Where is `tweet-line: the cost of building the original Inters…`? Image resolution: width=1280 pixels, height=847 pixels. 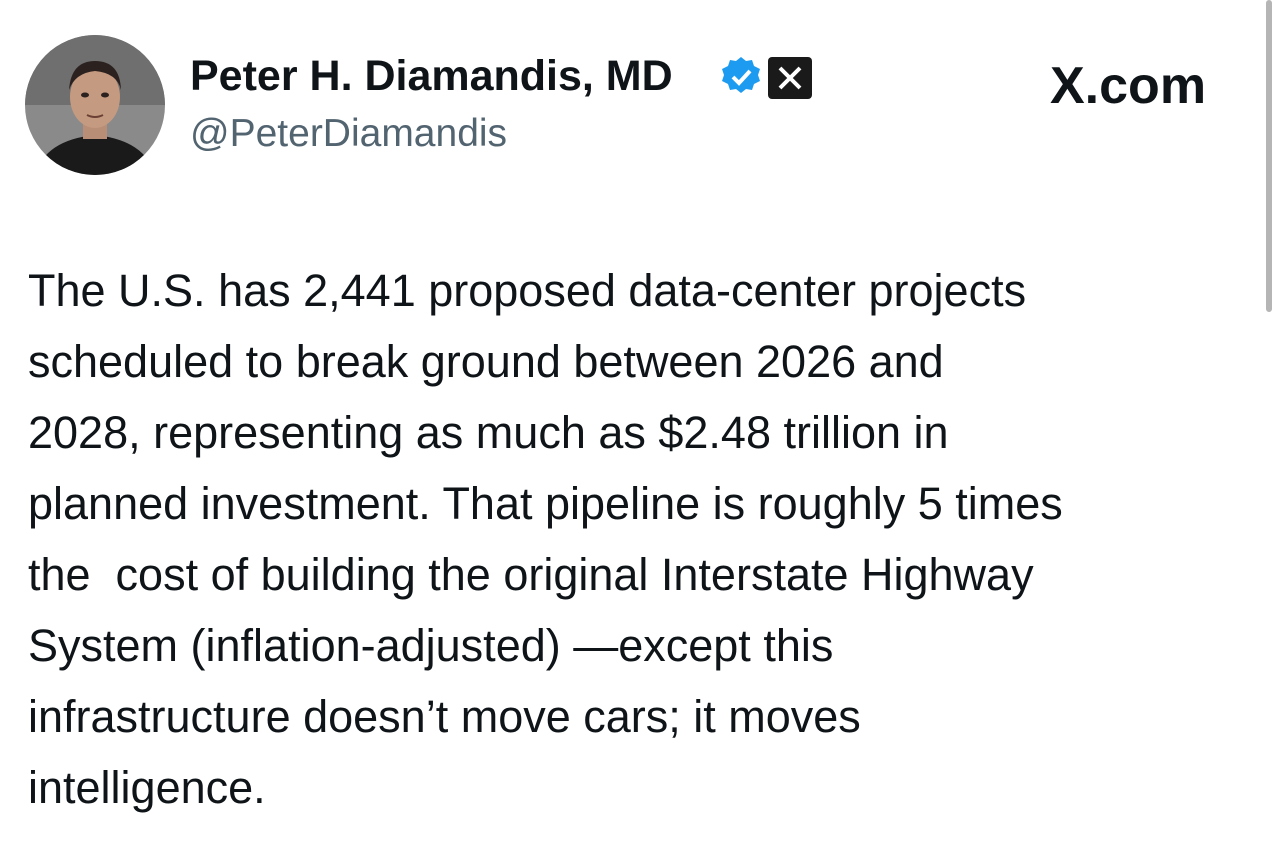
tweet-line: the cost of building the original Inters… is located at coordinates (531, 574).